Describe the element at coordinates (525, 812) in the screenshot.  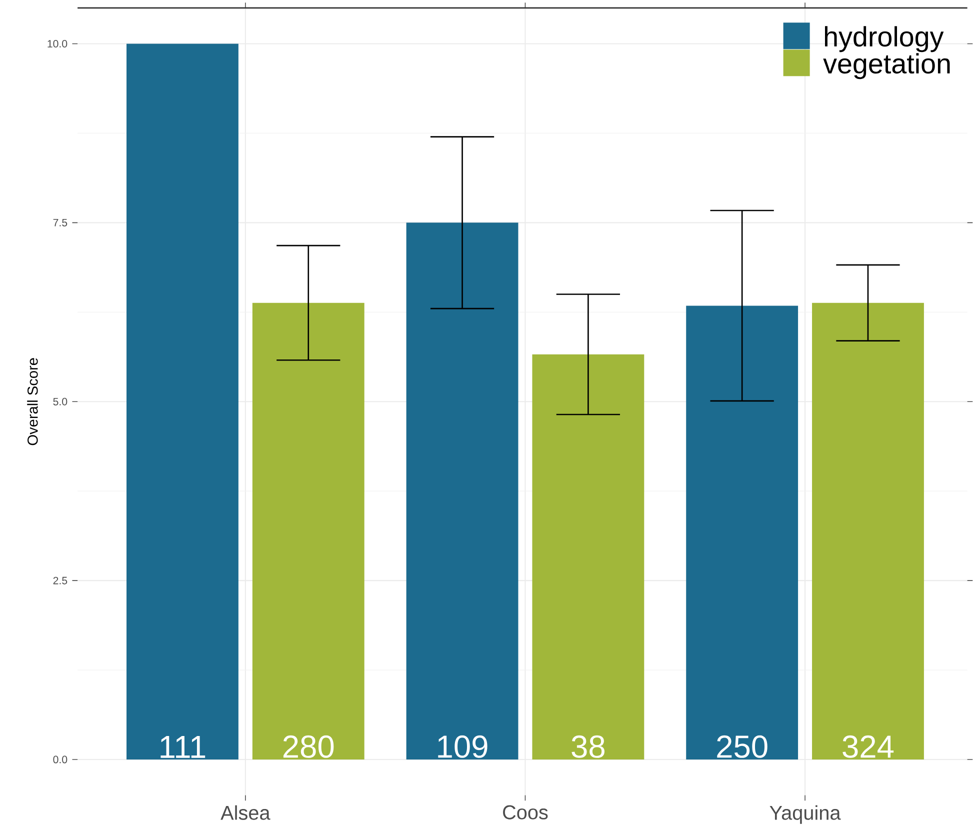
I see `x-tick-label: Coos` at that location.